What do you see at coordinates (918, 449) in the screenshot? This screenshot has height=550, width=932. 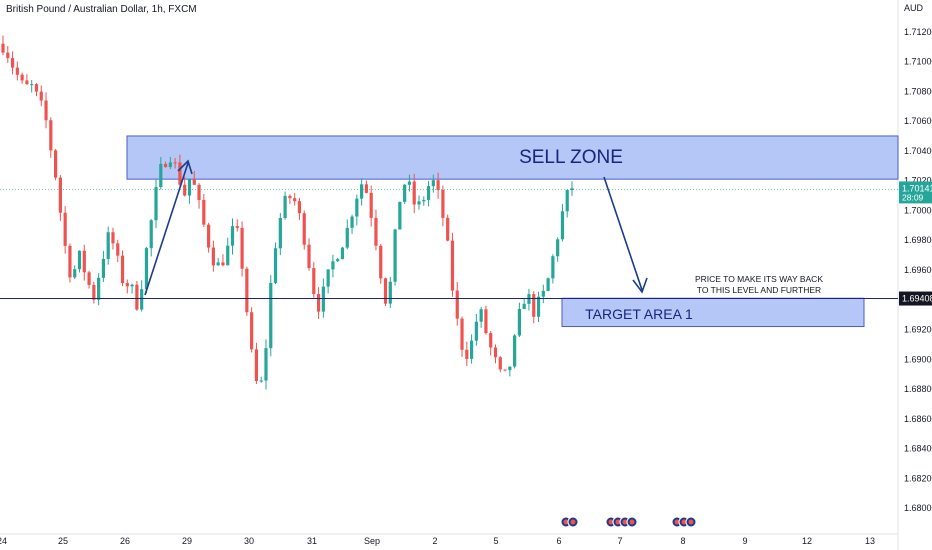 I see `y-tick-label: 1.68400` at bounding box center [918, 449].